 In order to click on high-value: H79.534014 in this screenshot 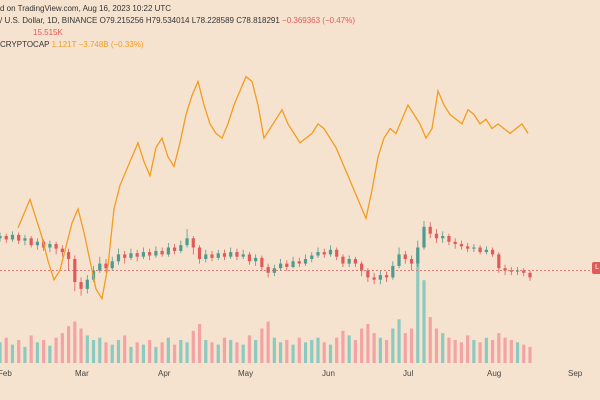, I will do `click(167, 20)`.